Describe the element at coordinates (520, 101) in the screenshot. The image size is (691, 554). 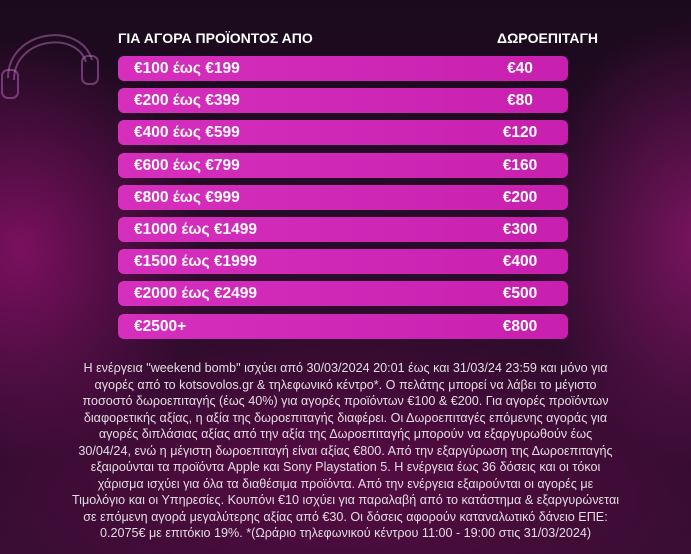
I see `gift-value: €80` at that location.